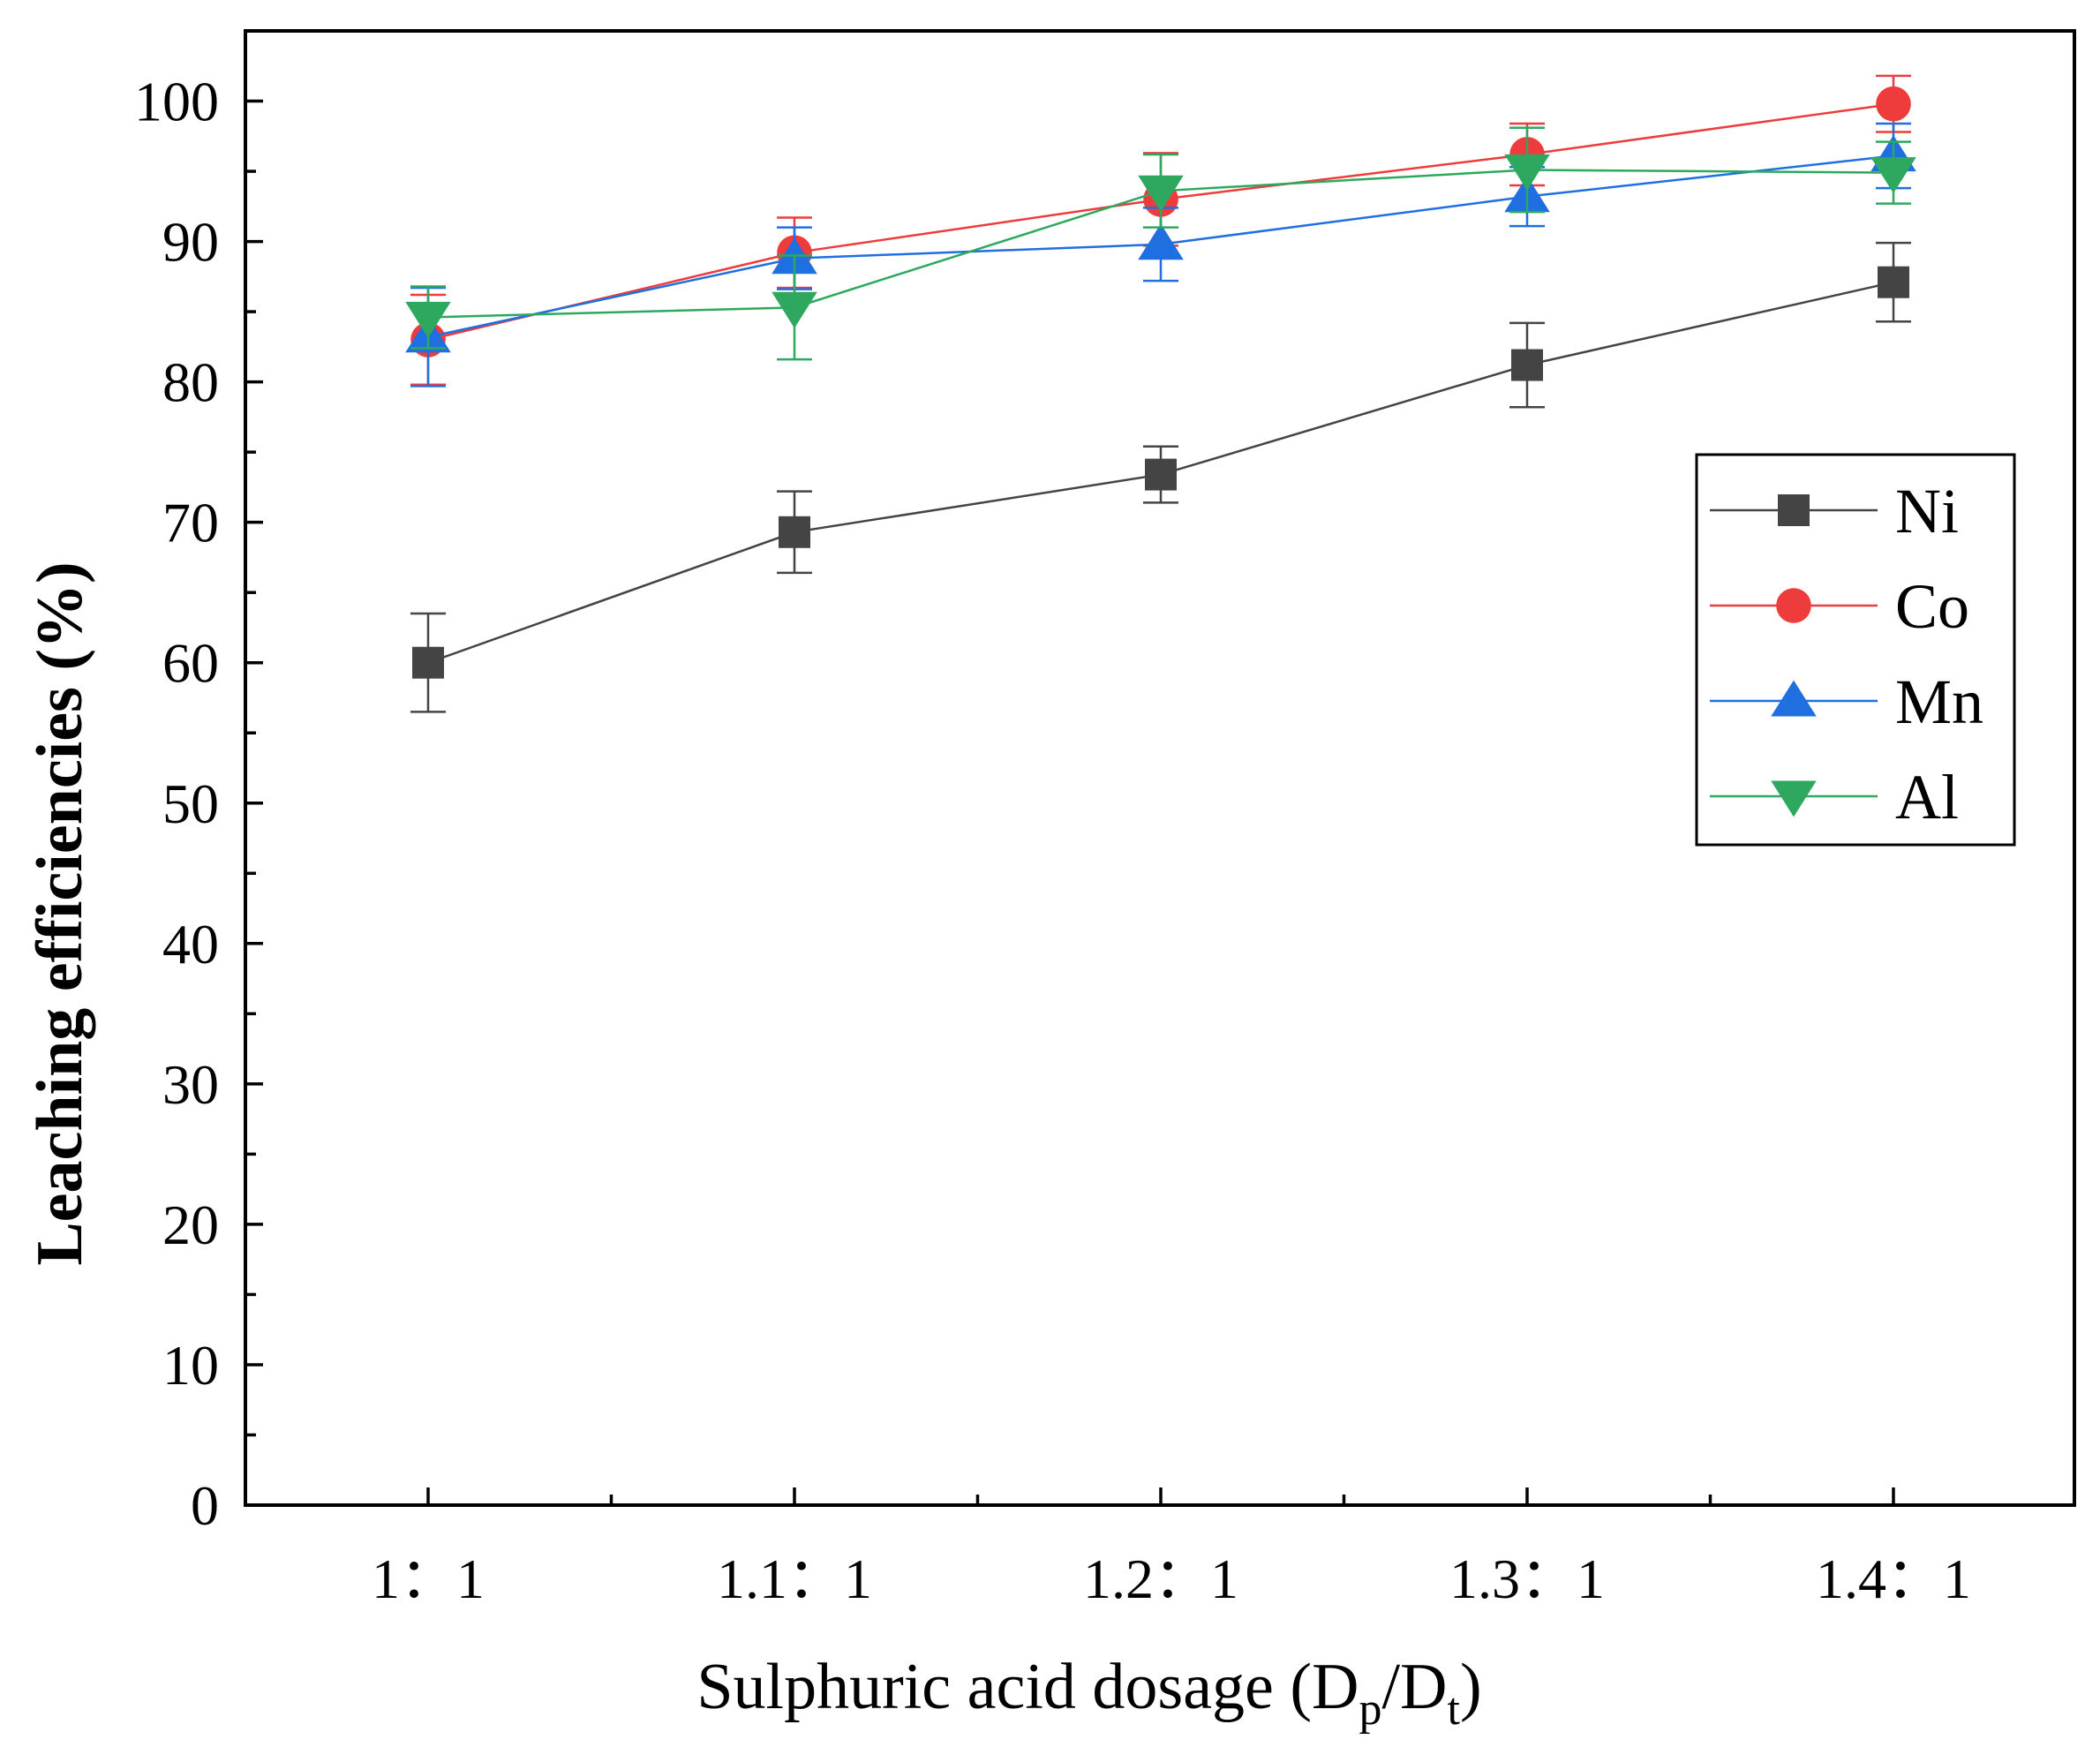 The image size is (2100, 1762). I want to click on data-point-mn, so click(1161, 241).